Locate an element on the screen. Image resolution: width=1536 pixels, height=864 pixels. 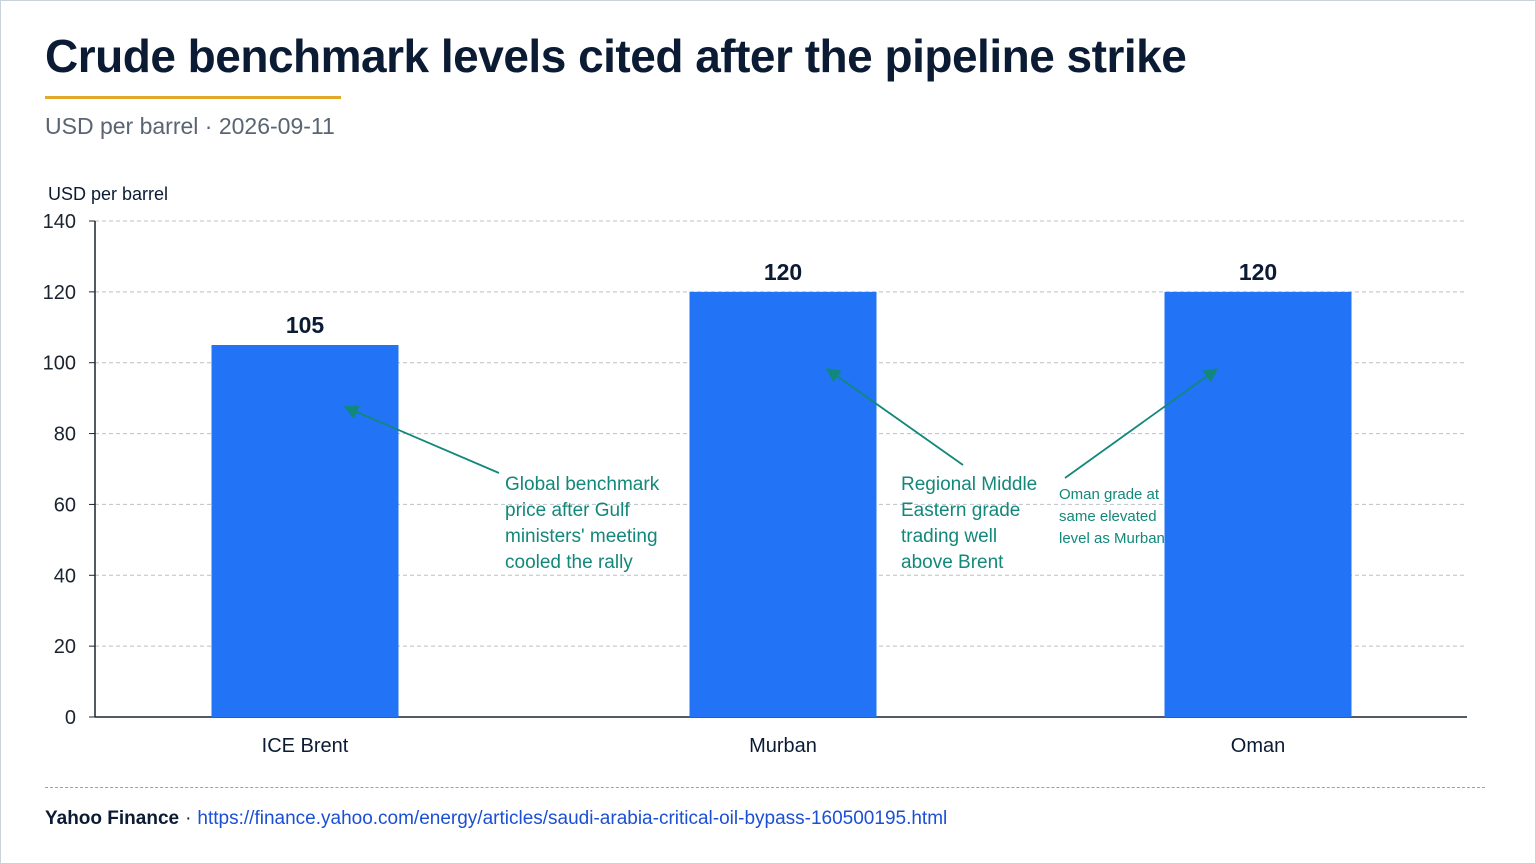
source-name: Yahoo Finance is located at coordinates (112, 818).